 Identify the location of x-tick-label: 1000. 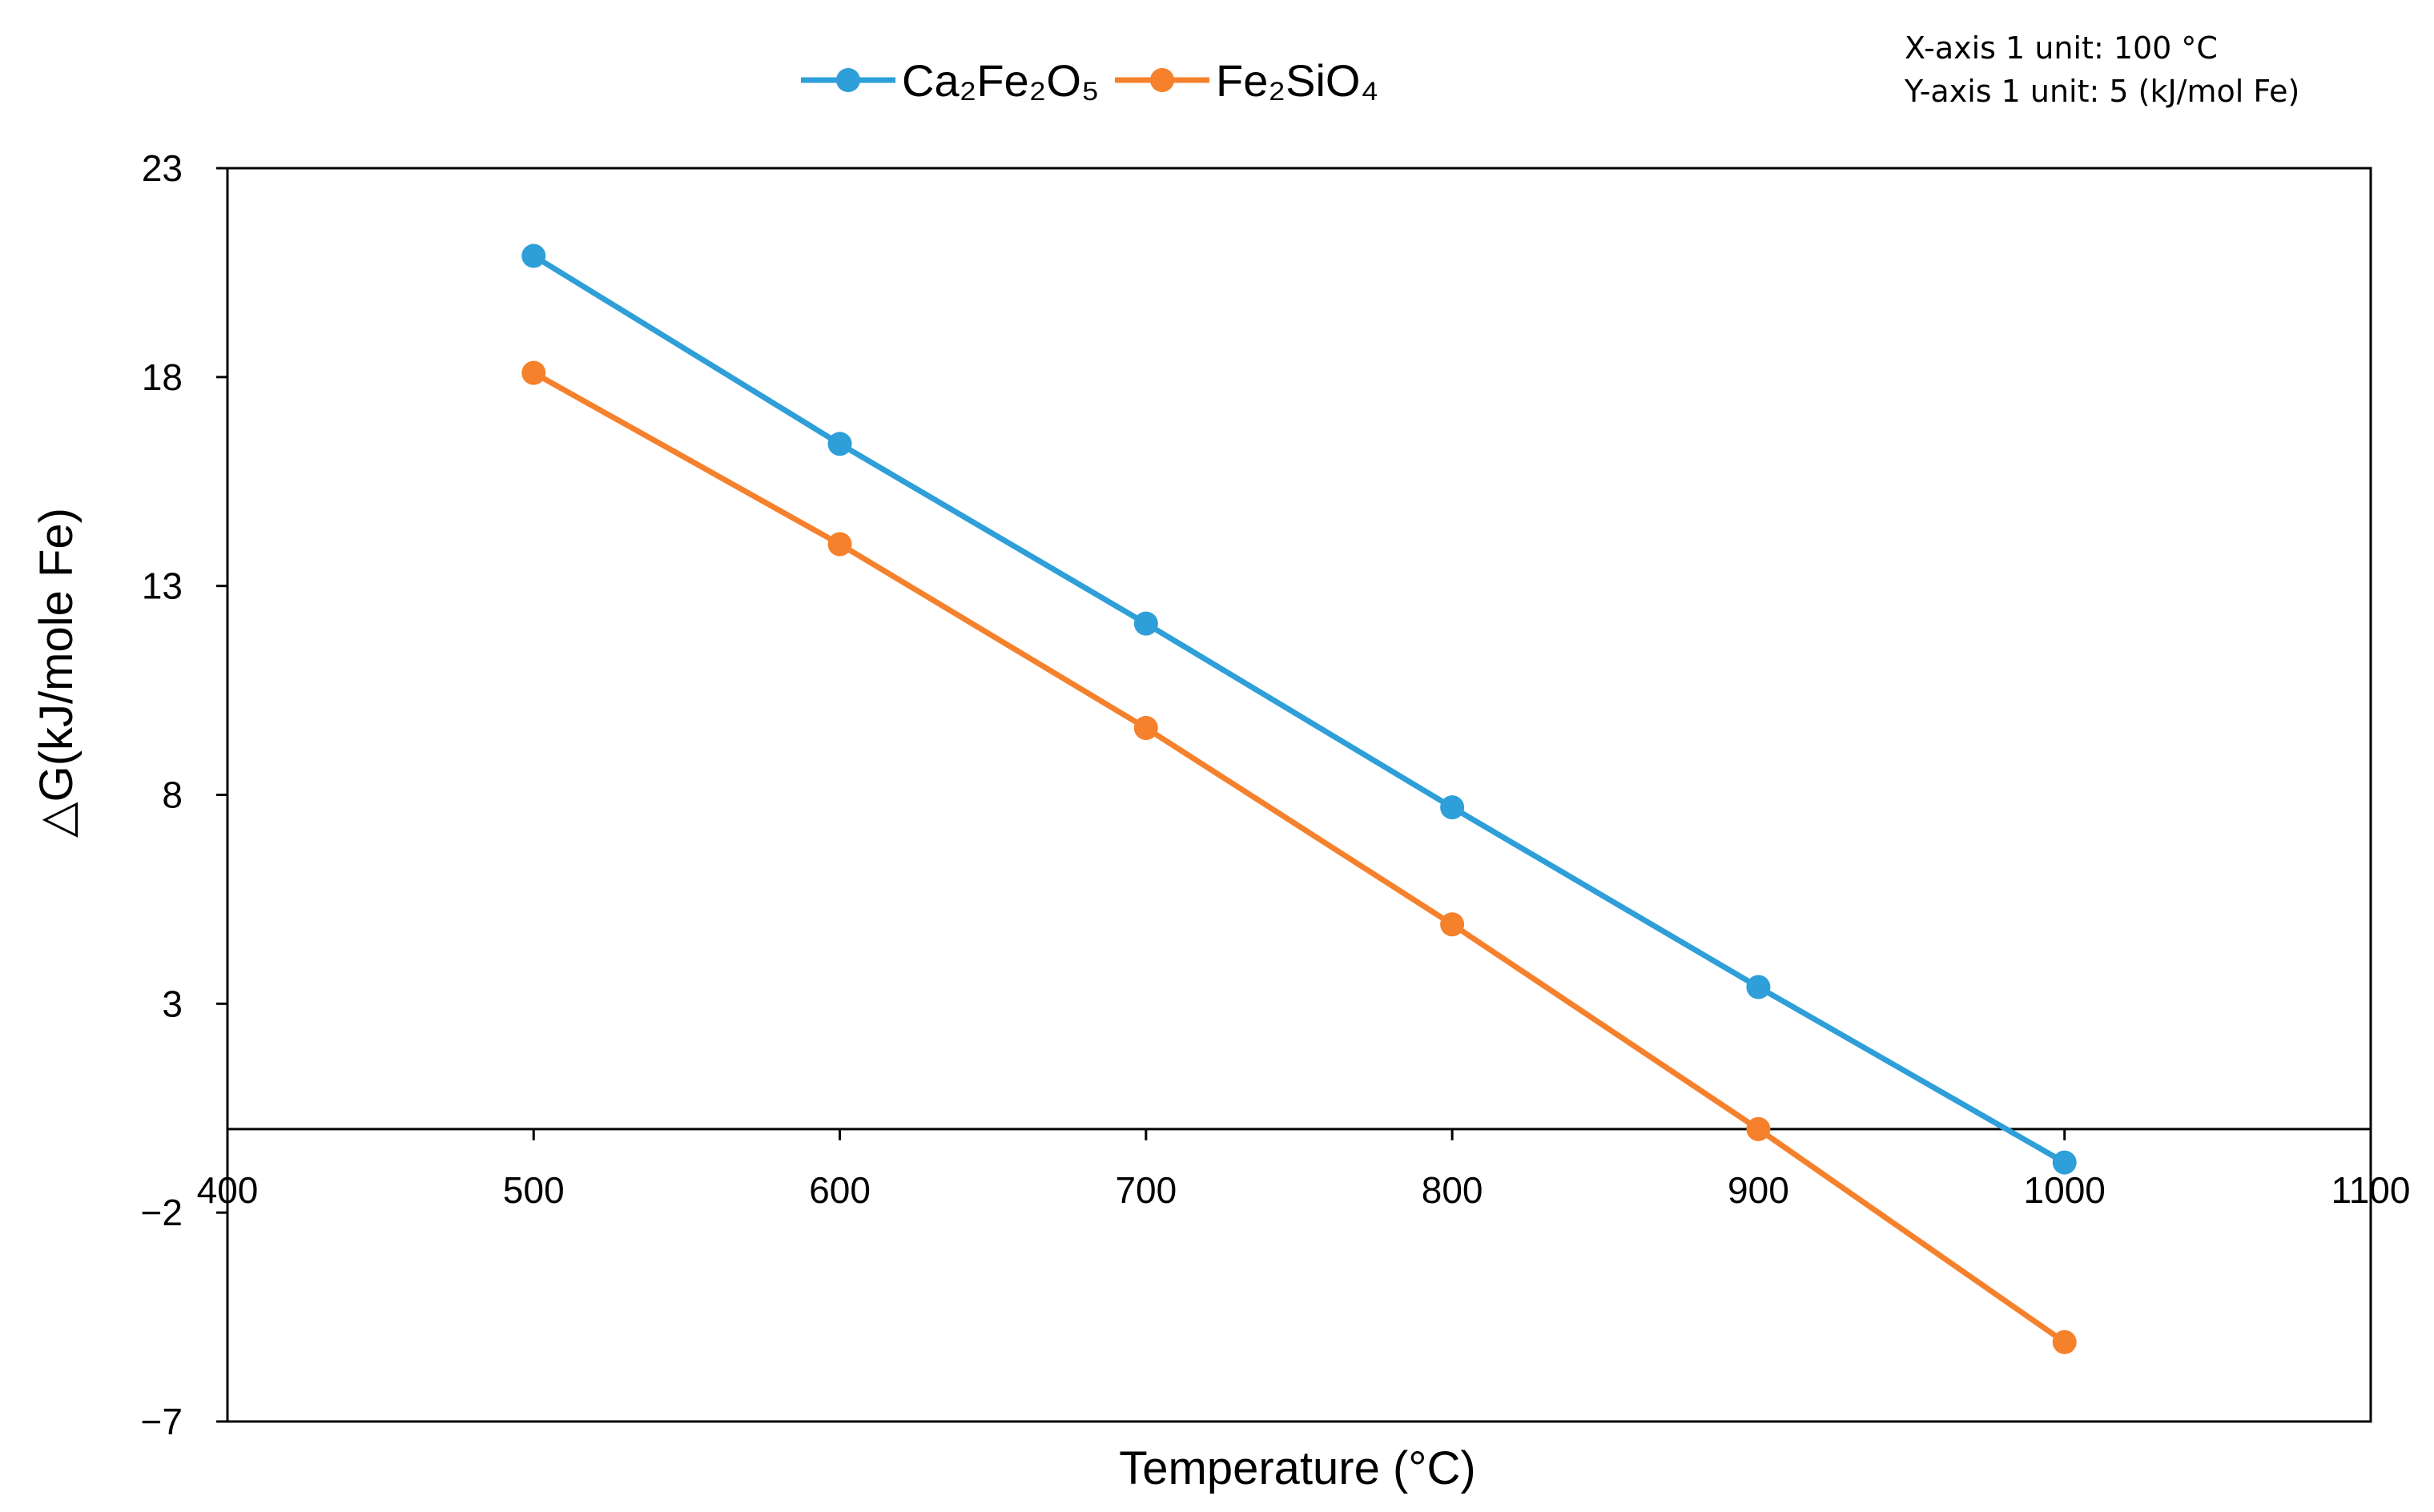
(2065, 1190).